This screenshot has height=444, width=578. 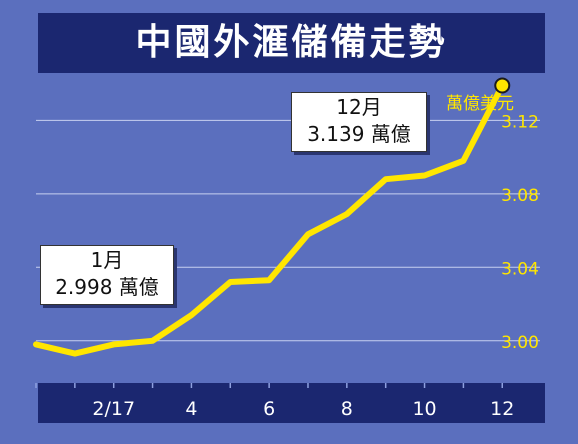 What do you see at coordinates (347, 409) in the screenshot?
I see `x-tick-label: 8` at bounding box center [347, 409].